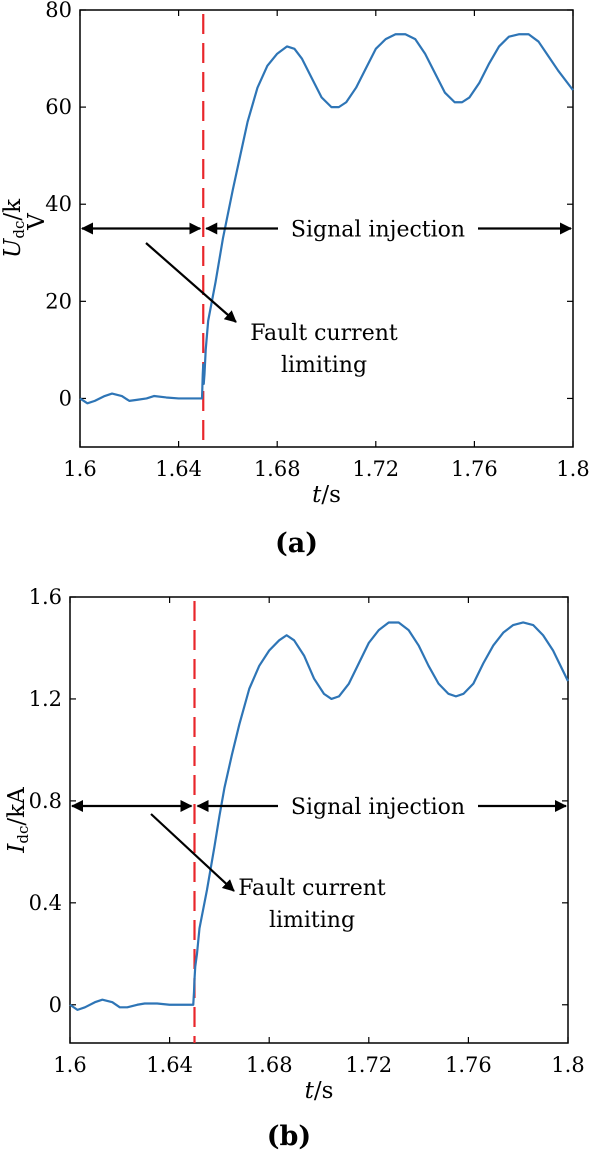 The width and height of the screenshot is (591, 1158). What do you see at coordinates (58, 204) in the screenshot?
I see `y-tick-label: 40` at bounding box center [58, 204].